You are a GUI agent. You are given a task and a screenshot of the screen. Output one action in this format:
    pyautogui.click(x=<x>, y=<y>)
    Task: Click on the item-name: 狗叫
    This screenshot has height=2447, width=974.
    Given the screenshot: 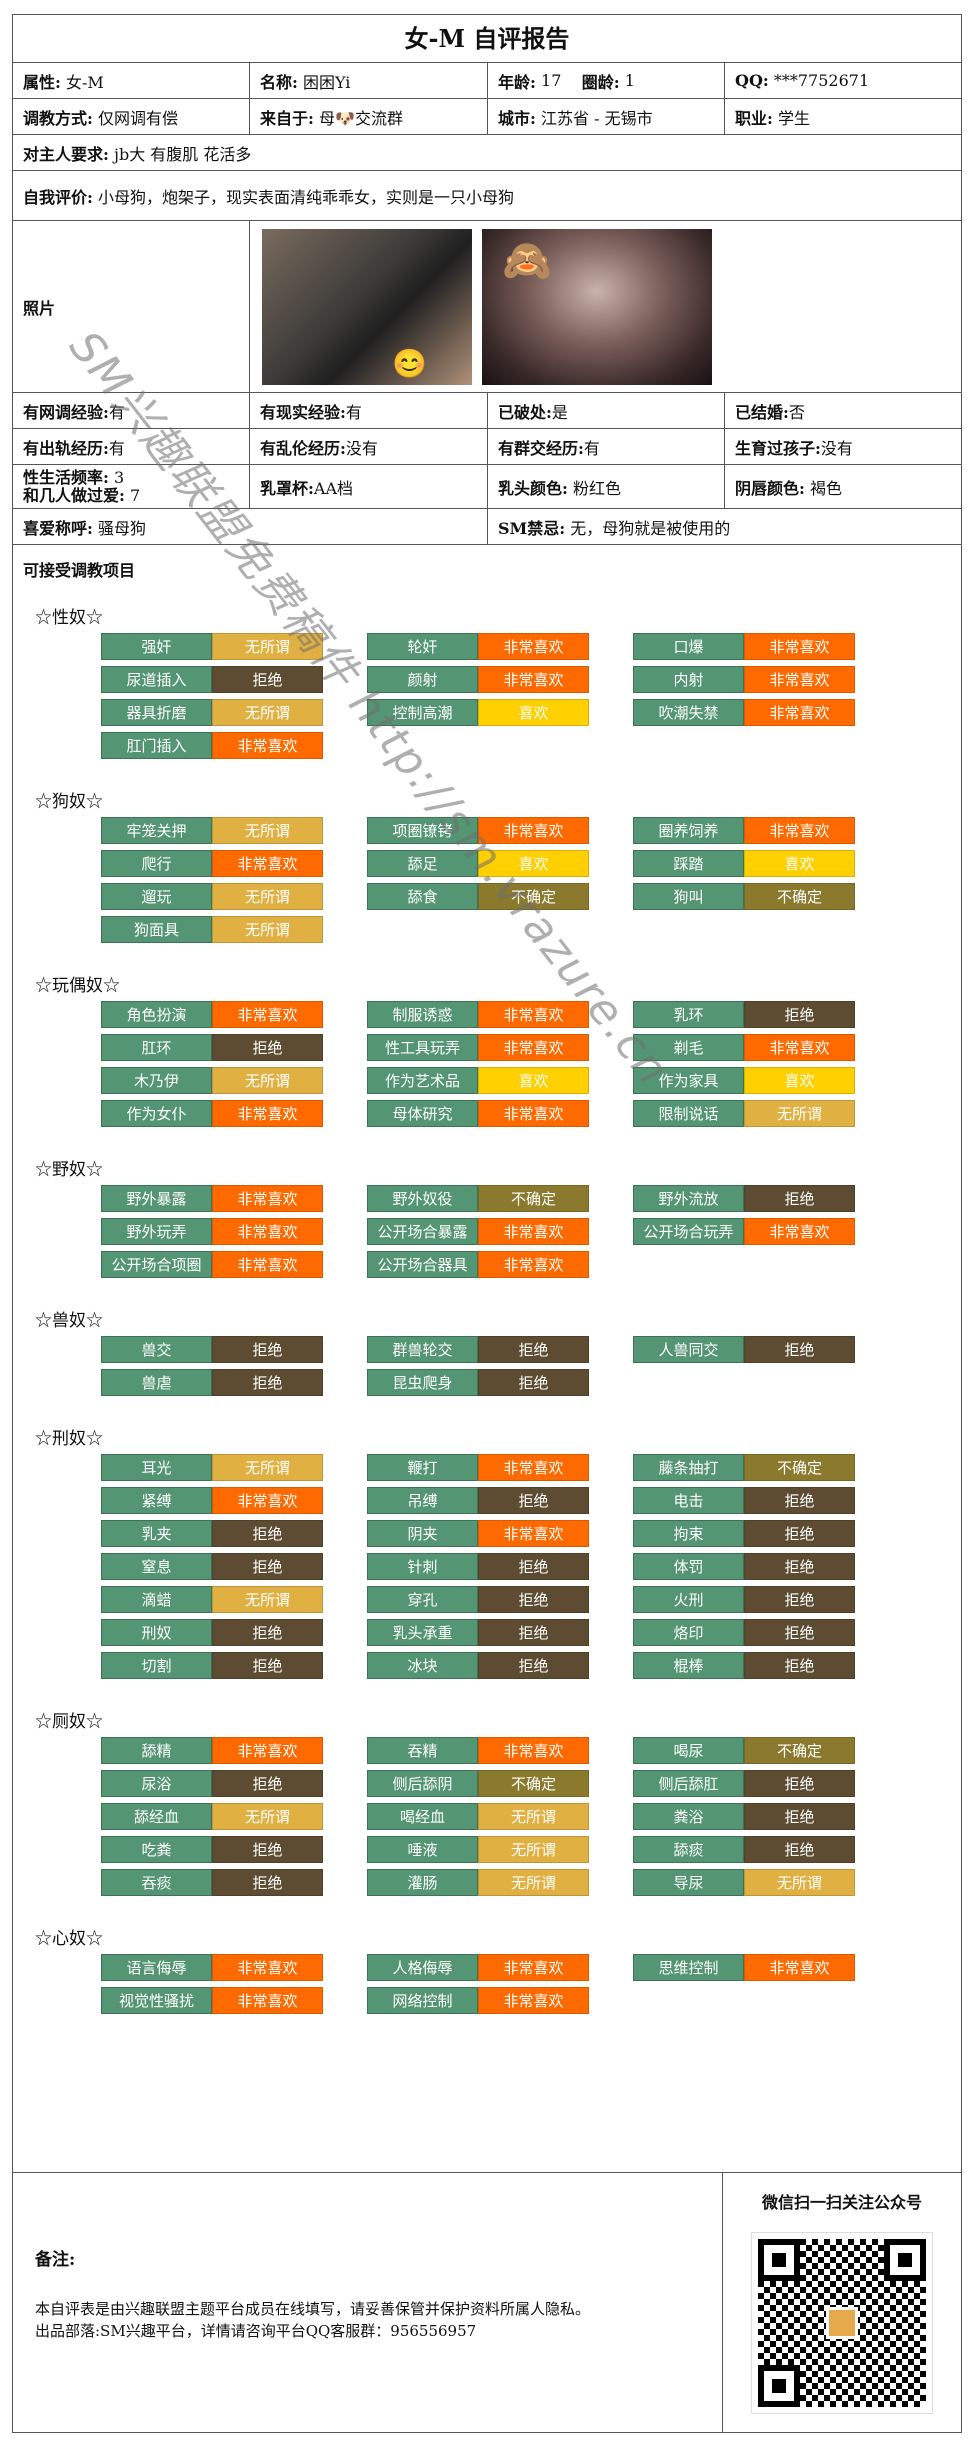 What is the action you would take?
    pyautogui.click(x=688, y=896)
    